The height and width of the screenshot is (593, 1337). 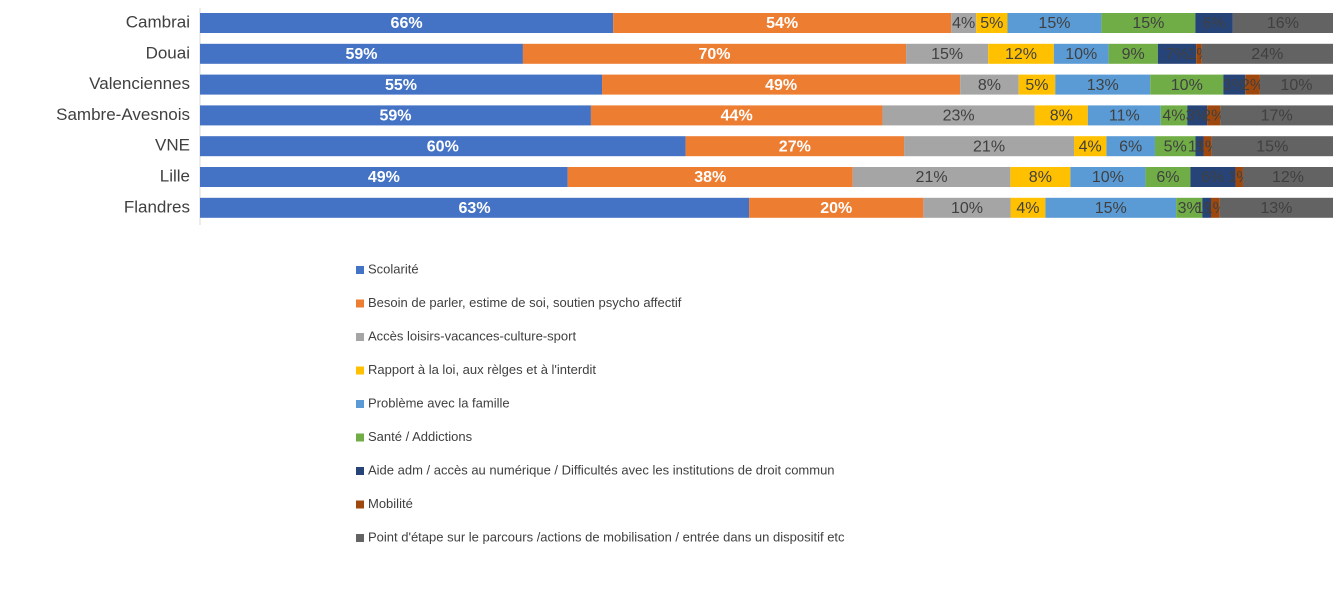 I want to click on data-label: 11%, so click(x=1124, y=116).